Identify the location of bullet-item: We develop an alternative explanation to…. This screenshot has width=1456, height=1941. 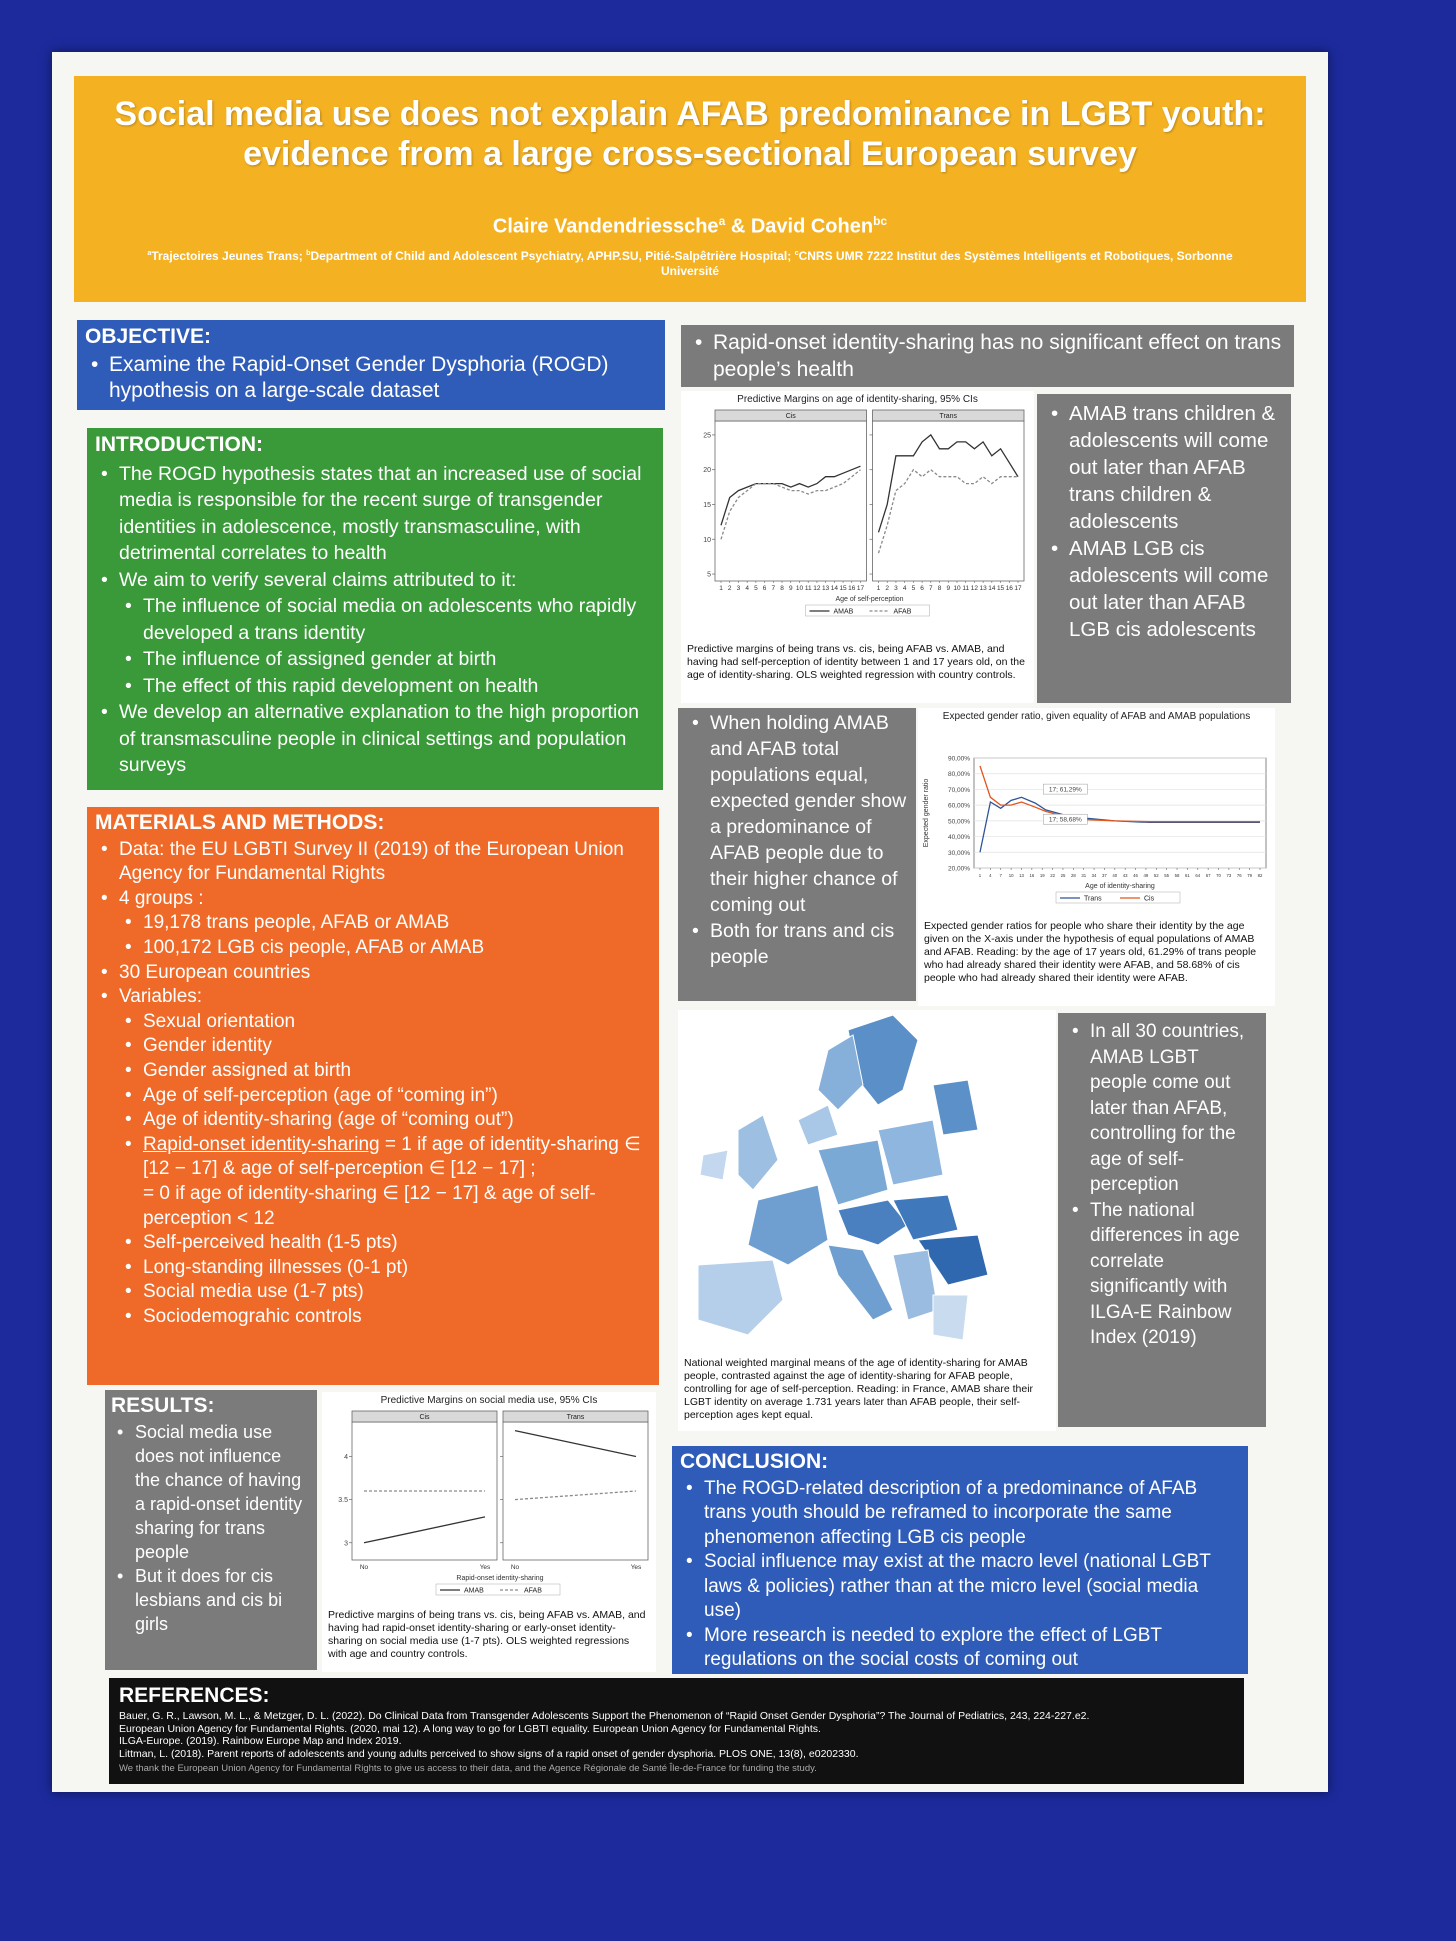
(378, 739).